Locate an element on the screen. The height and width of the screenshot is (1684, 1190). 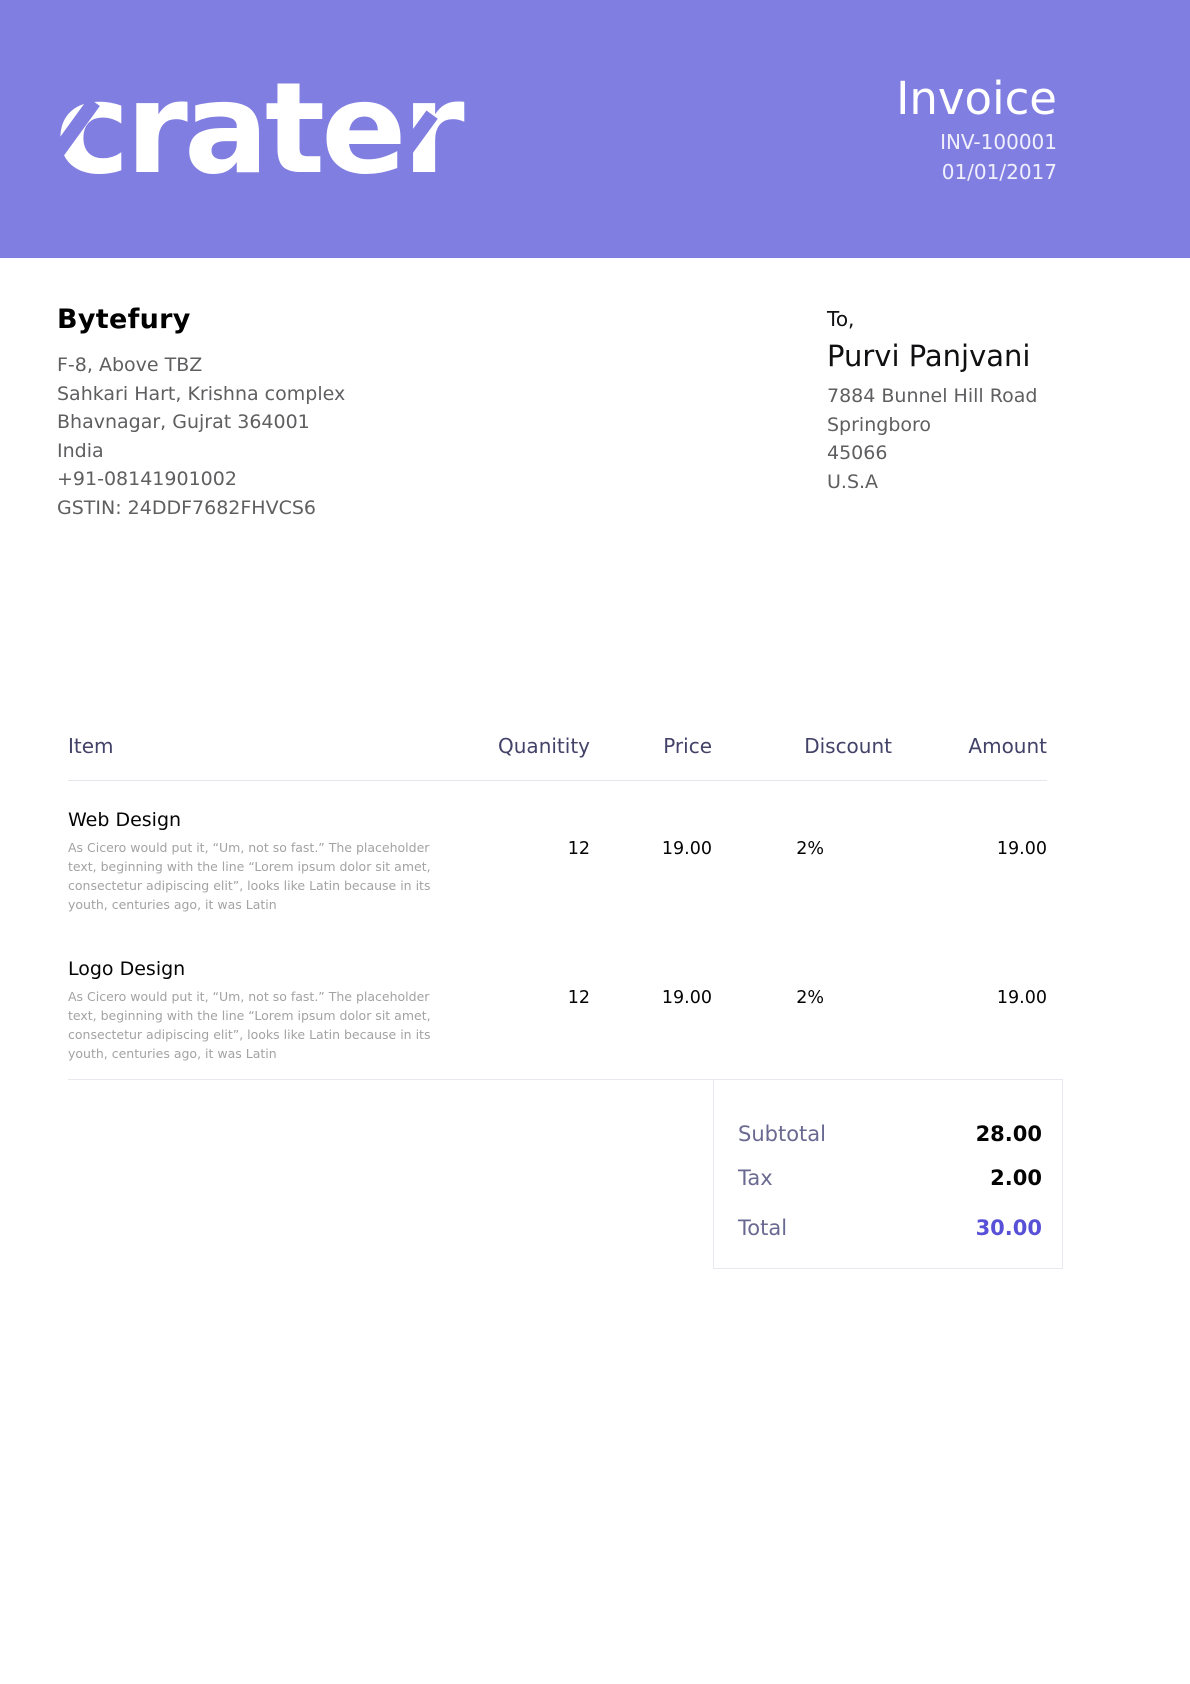
items-table-header-row: Item Quanitity Price Discount Amount is located at coordinates (557, 757).